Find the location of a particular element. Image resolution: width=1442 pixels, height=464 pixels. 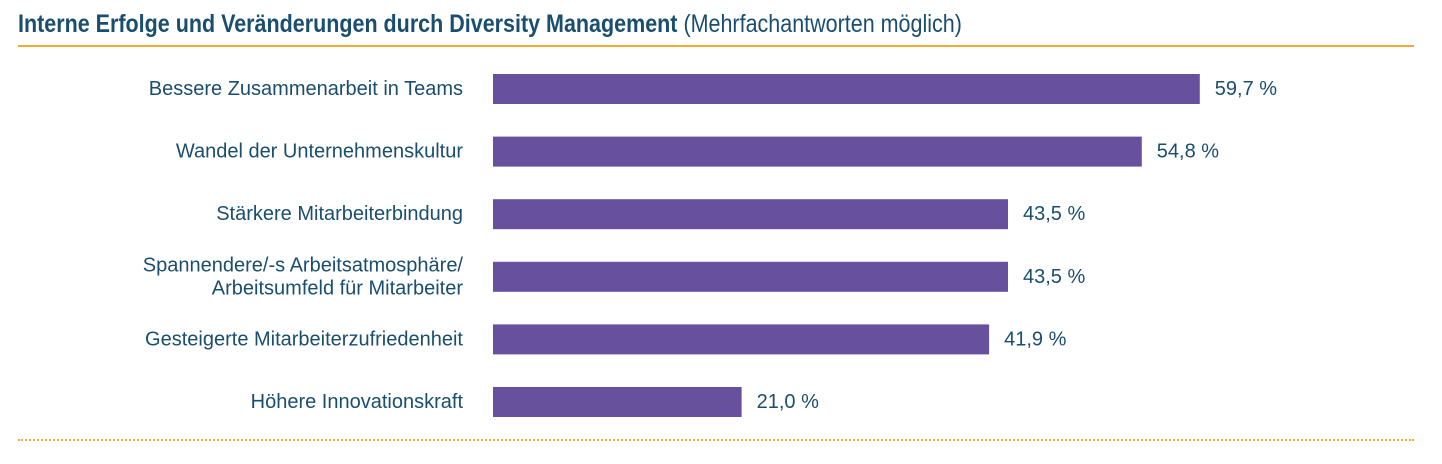

category-label-line: Höhere Innovationskraft is located at coordinates (357, 402).